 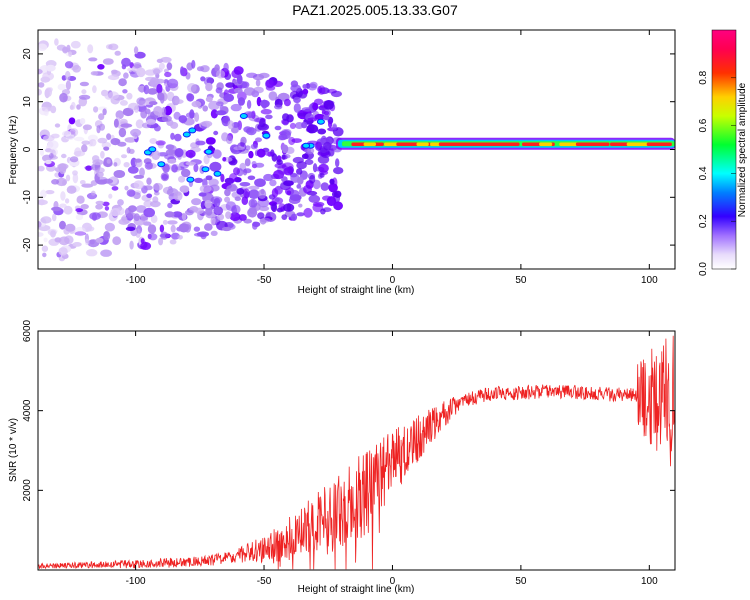 What do you see at coordinates (27, 54) in the screenshot?
I see `y-tick-label: 20` at bounding box center [27, 54].